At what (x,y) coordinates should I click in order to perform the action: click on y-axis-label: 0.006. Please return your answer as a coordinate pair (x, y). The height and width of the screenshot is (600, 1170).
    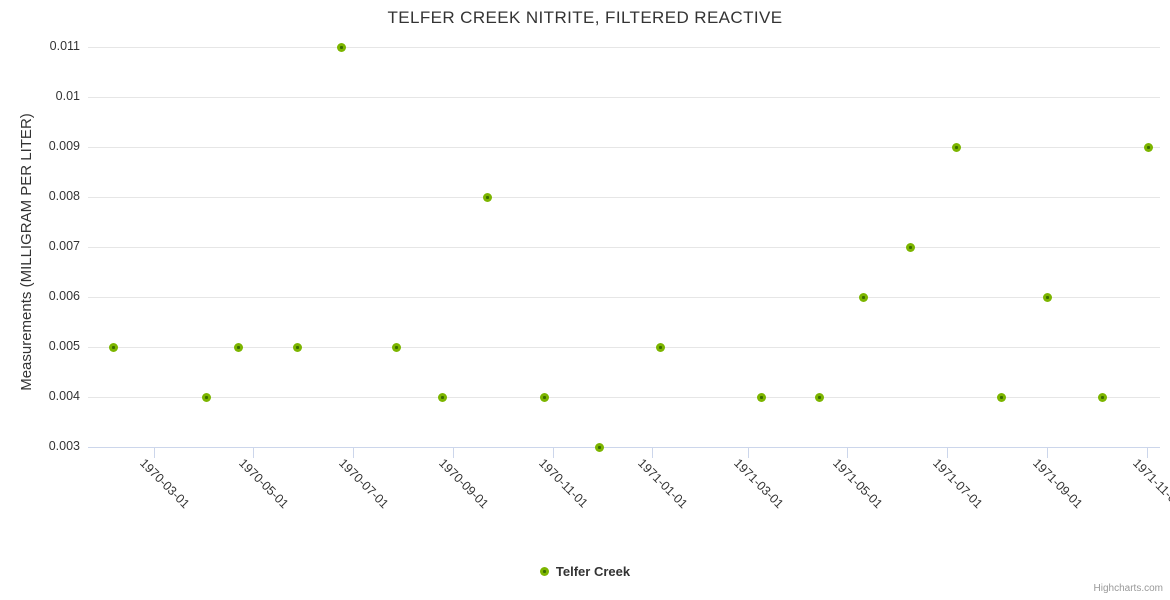
    Looking at the image, I should click on (64, 296).